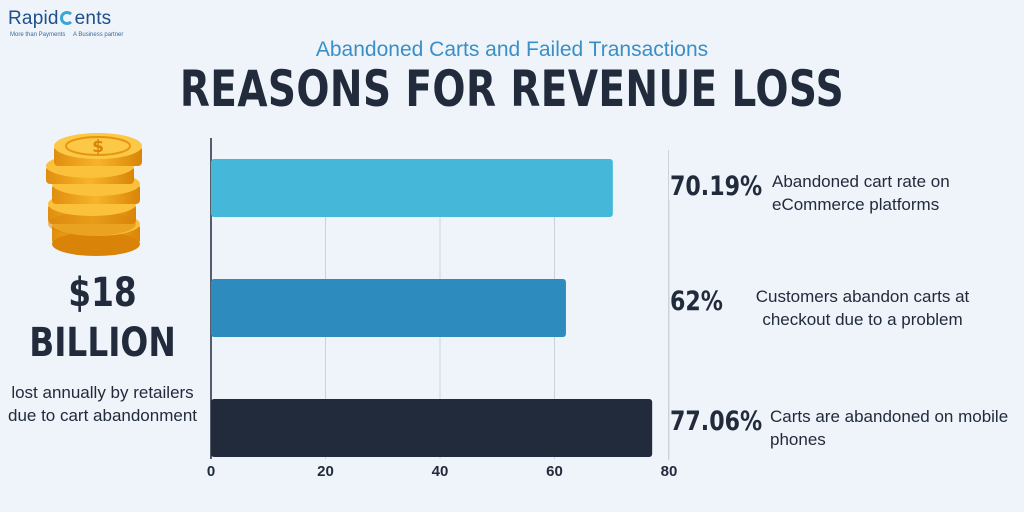 This screenshot has width=1024, height=512. Describe the element at coordinates (716, 186) in the screenshot. I see `stat-value-0: 70.19%` at that location.